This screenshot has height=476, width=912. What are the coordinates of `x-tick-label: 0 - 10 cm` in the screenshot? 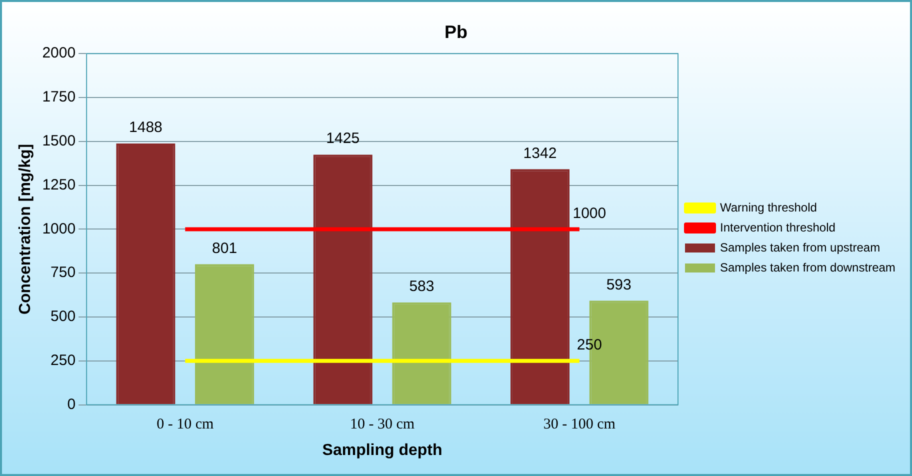 It's located at (185, 424).